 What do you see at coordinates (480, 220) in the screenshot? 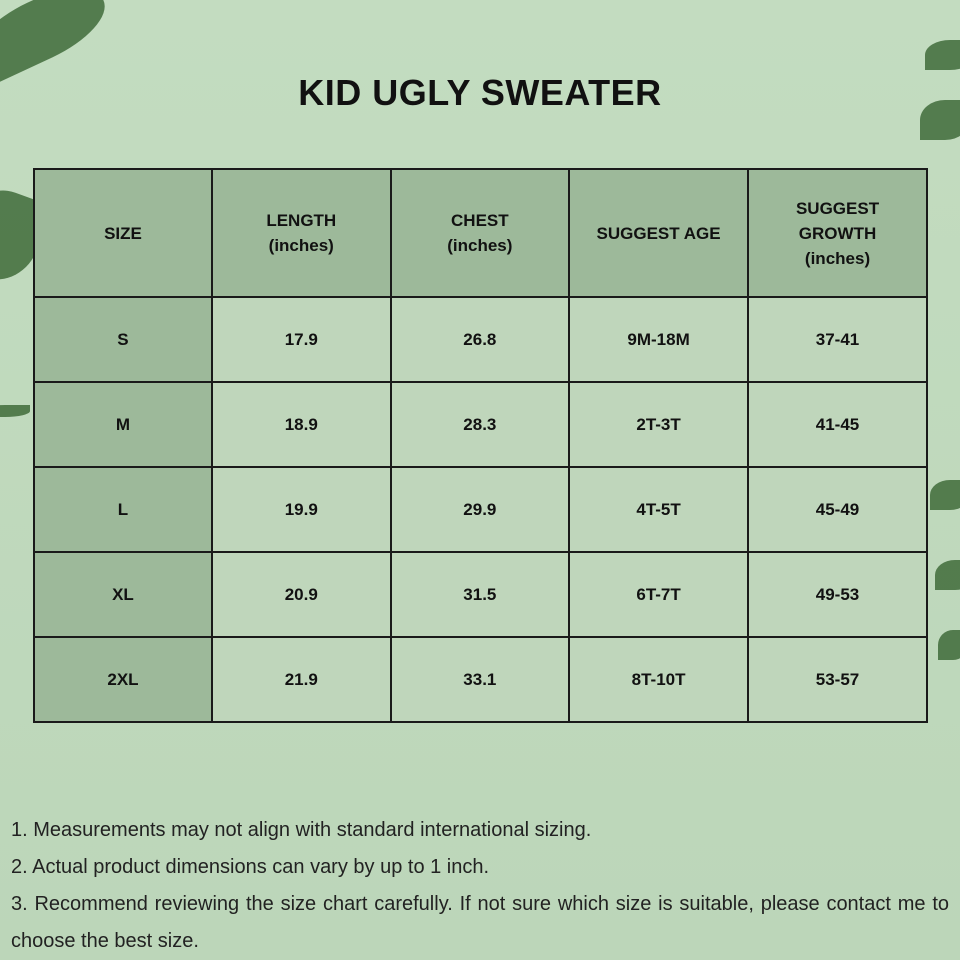
I see `header-text: CHEST` at bounding box center [480, 220].